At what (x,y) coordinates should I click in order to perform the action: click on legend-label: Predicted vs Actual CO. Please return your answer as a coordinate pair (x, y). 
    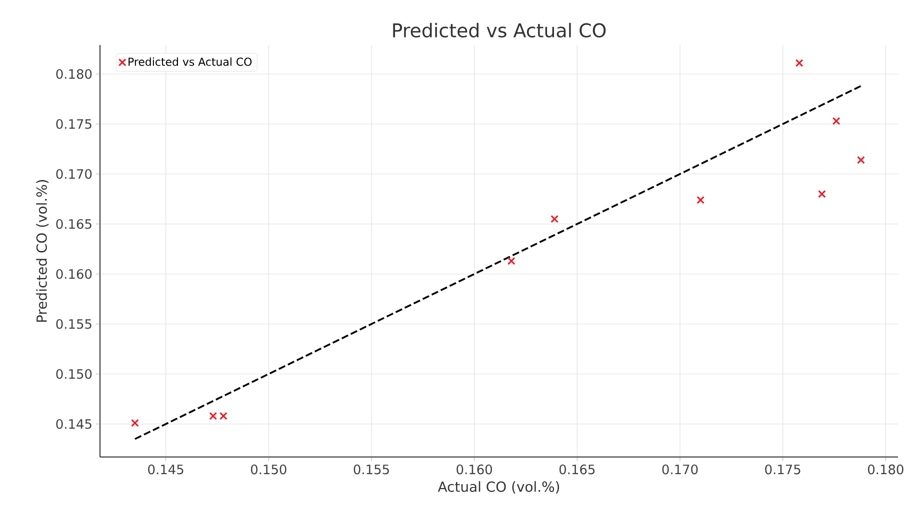
    Looking at the image, I should click on (190, 61).